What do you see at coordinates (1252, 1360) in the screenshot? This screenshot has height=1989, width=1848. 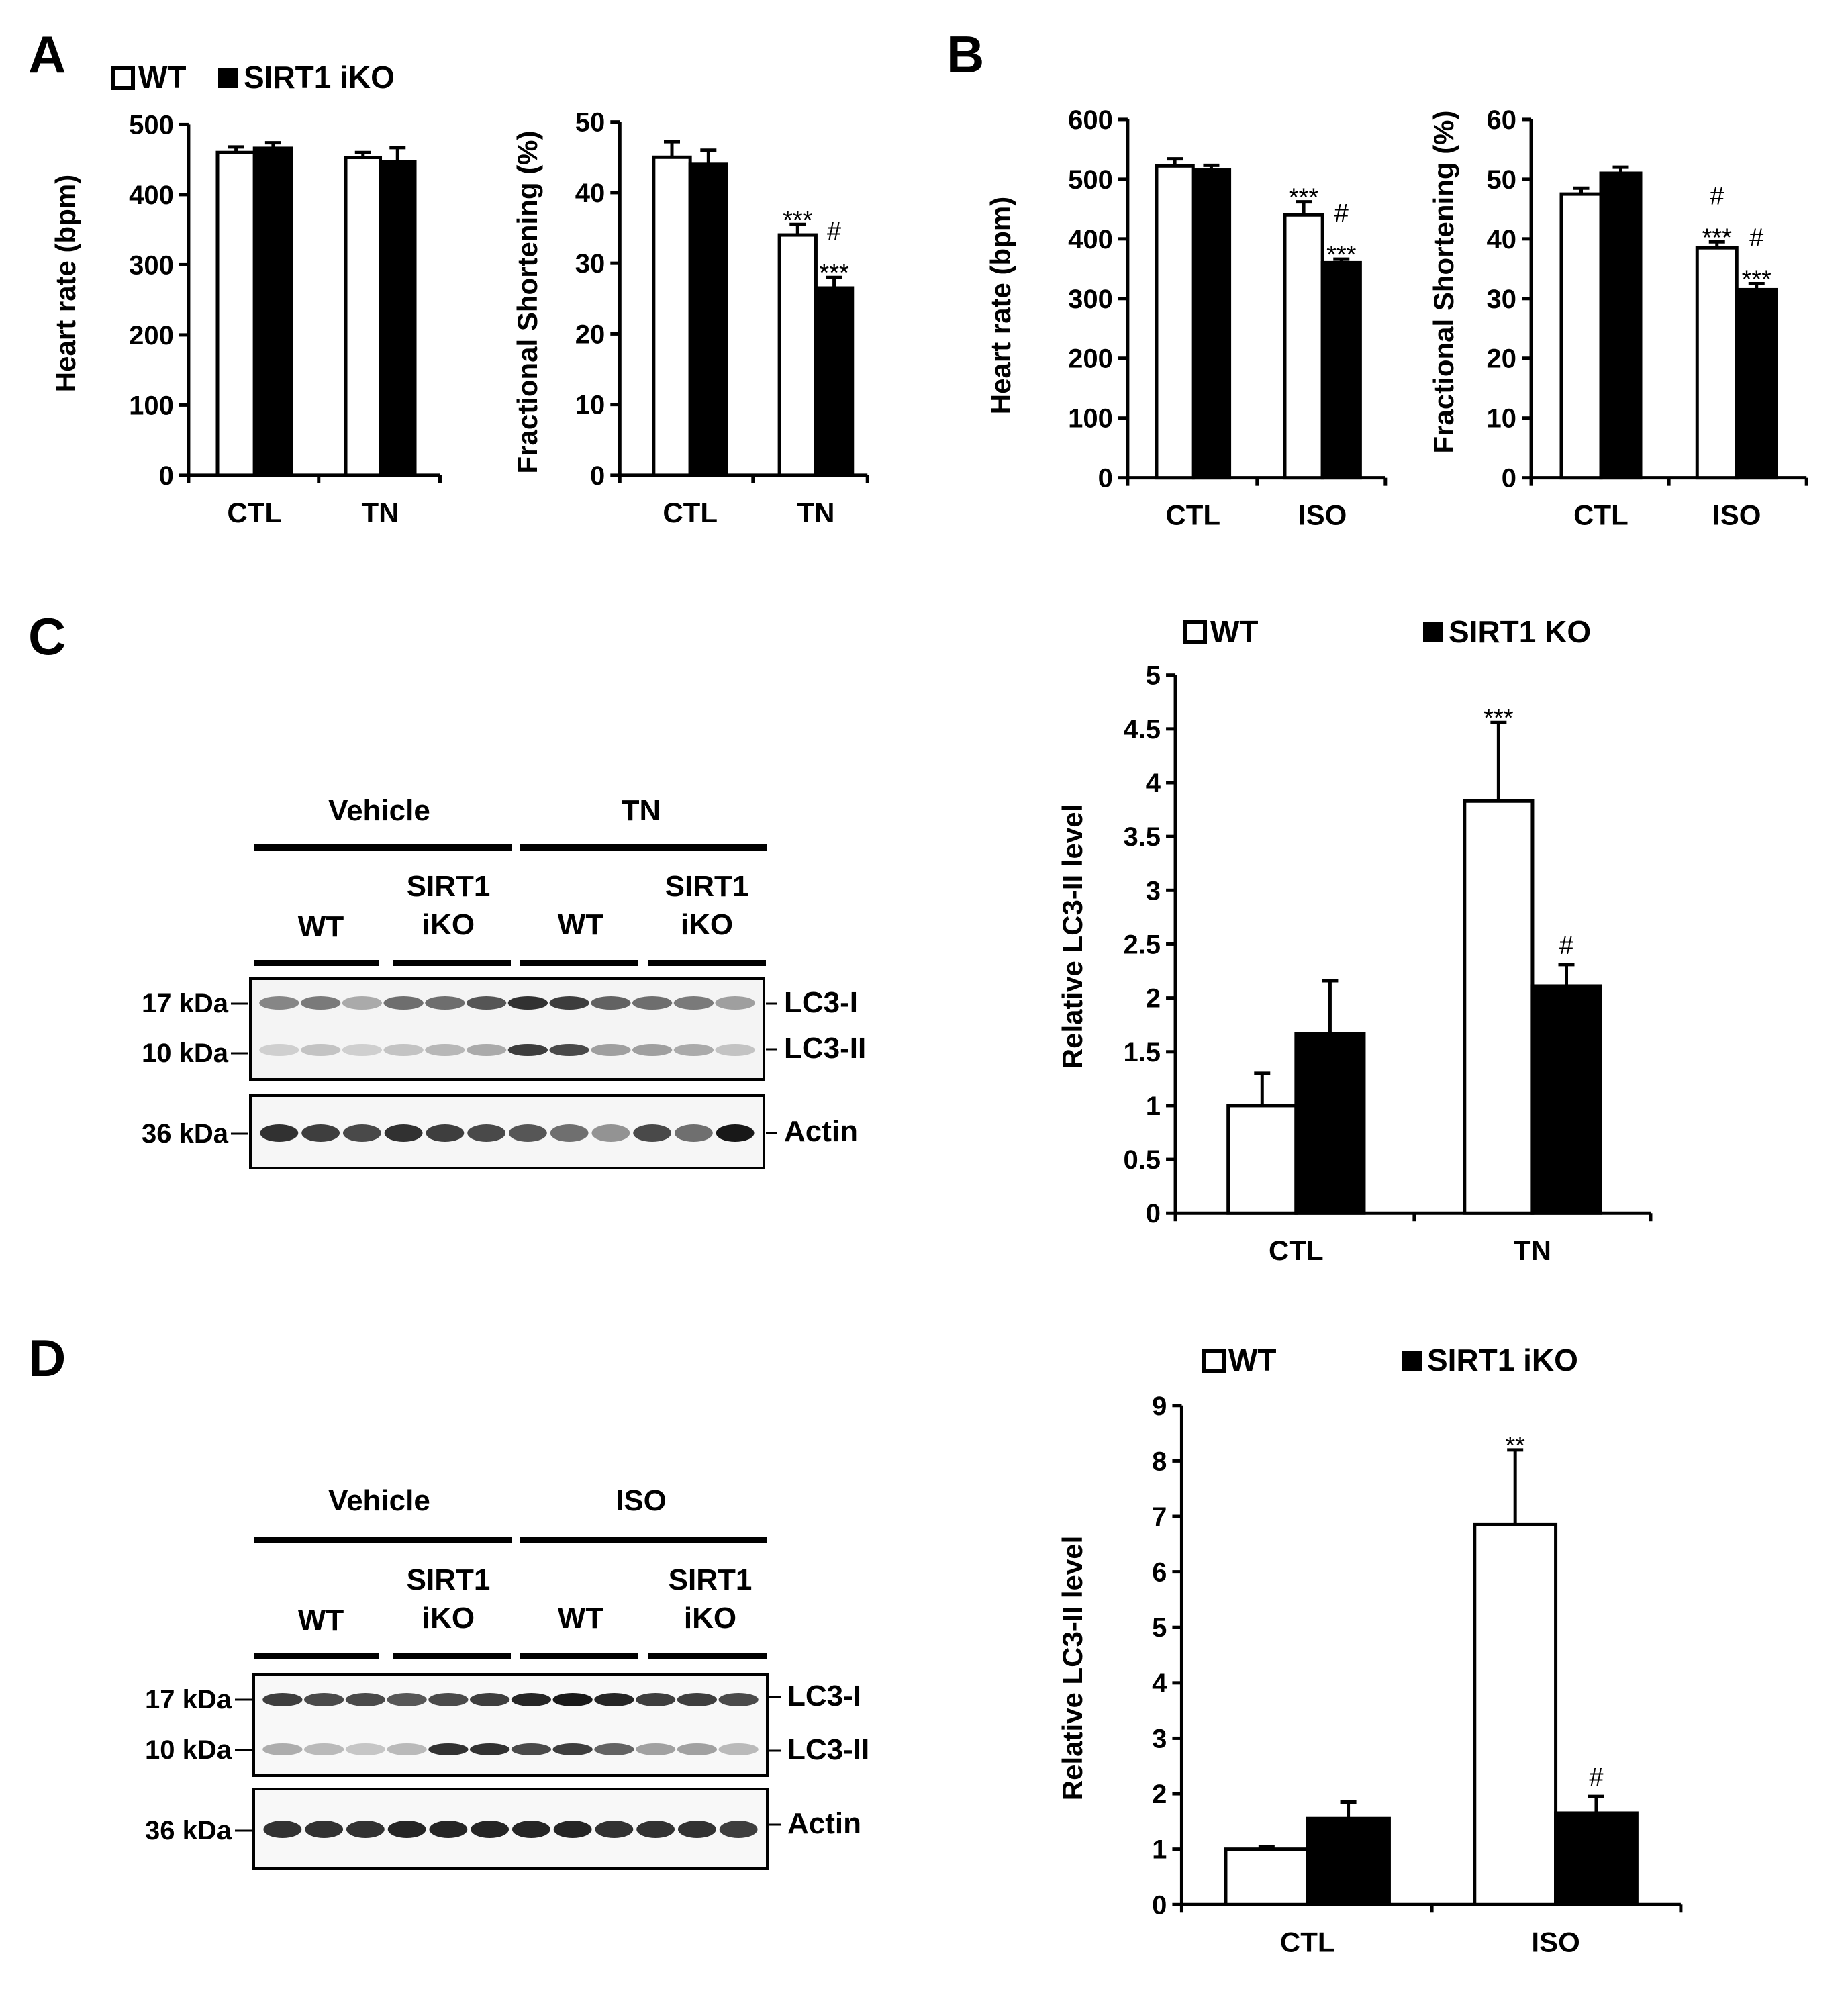 I see `legend-wt-label: WT` at bounding box center [1252, 1360].